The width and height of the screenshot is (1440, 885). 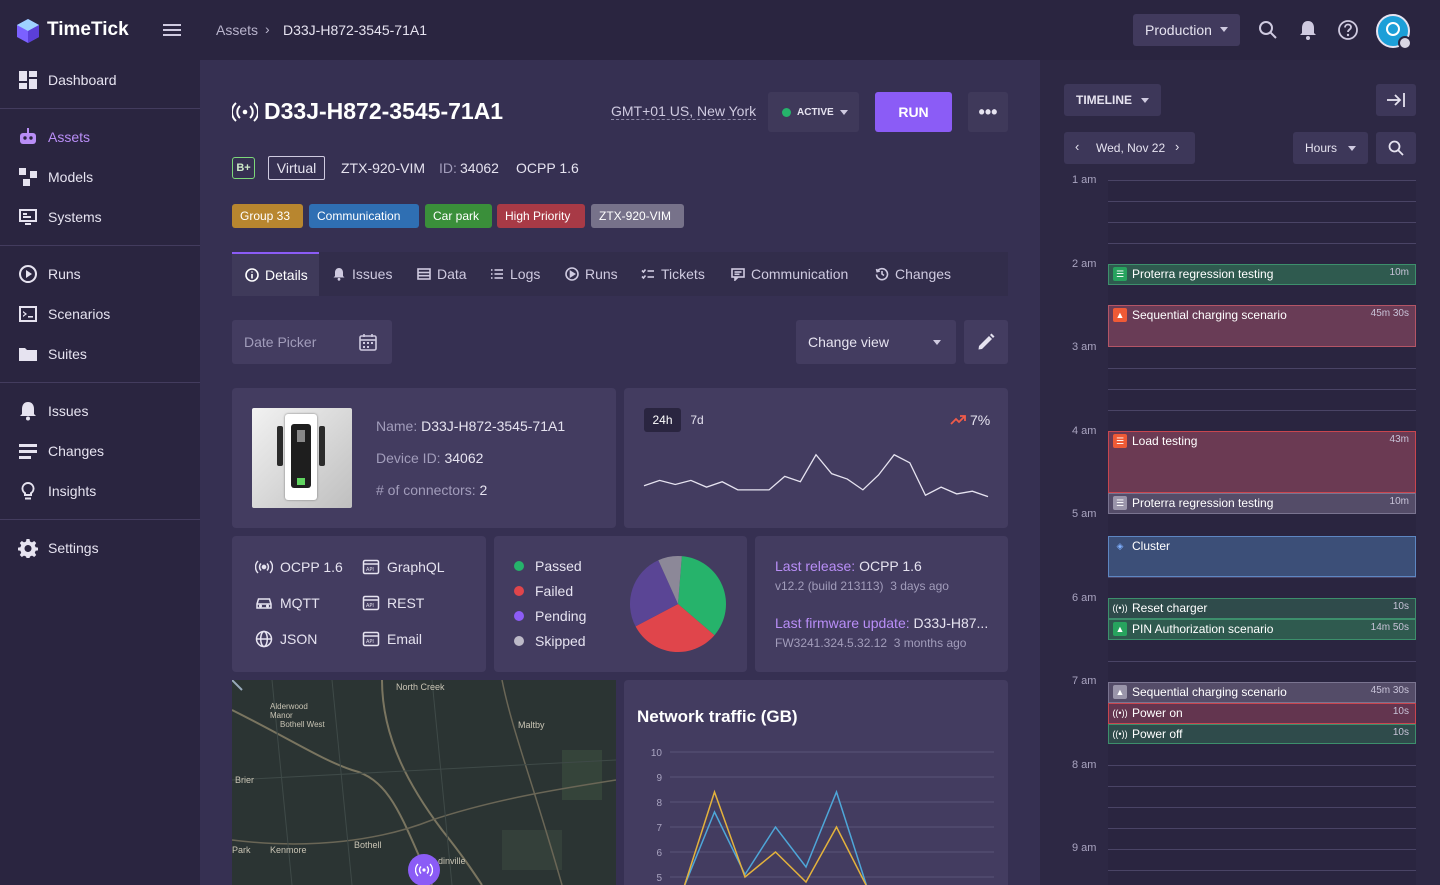 I want to click on change-view-select: Change view, so click(x=876, y=342).